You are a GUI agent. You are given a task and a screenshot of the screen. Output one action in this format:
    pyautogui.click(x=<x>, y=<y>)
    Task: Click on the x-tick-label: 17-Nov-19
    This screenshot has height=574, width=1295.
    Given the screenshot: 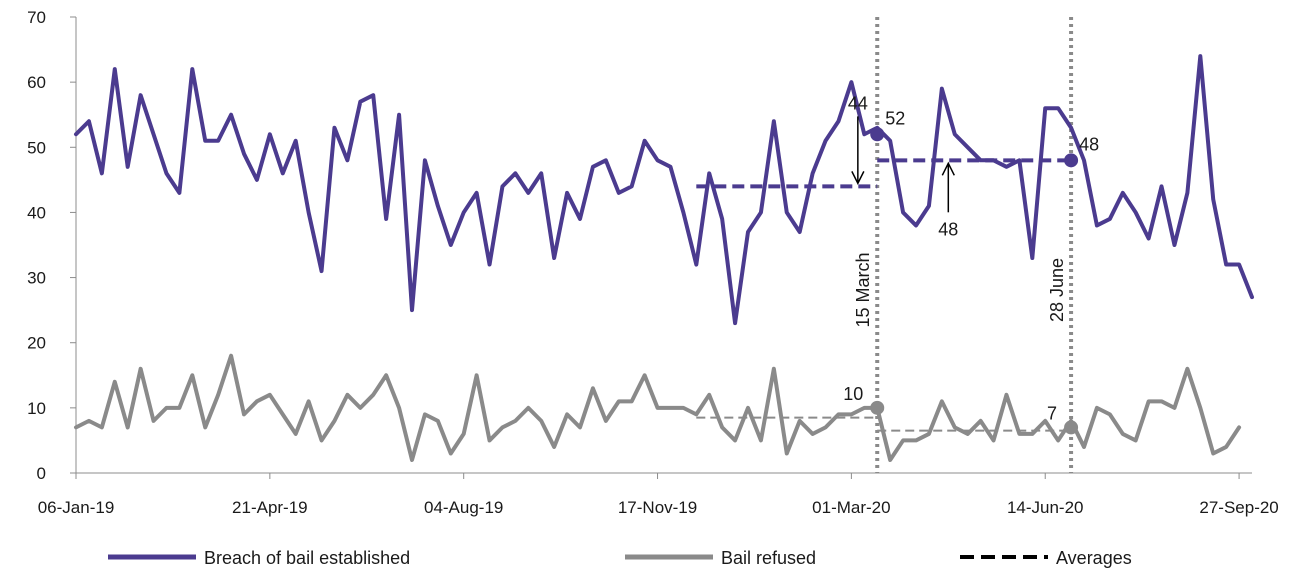 What is the action you would take?
    pyautogui.click(x=657, y=507)
    